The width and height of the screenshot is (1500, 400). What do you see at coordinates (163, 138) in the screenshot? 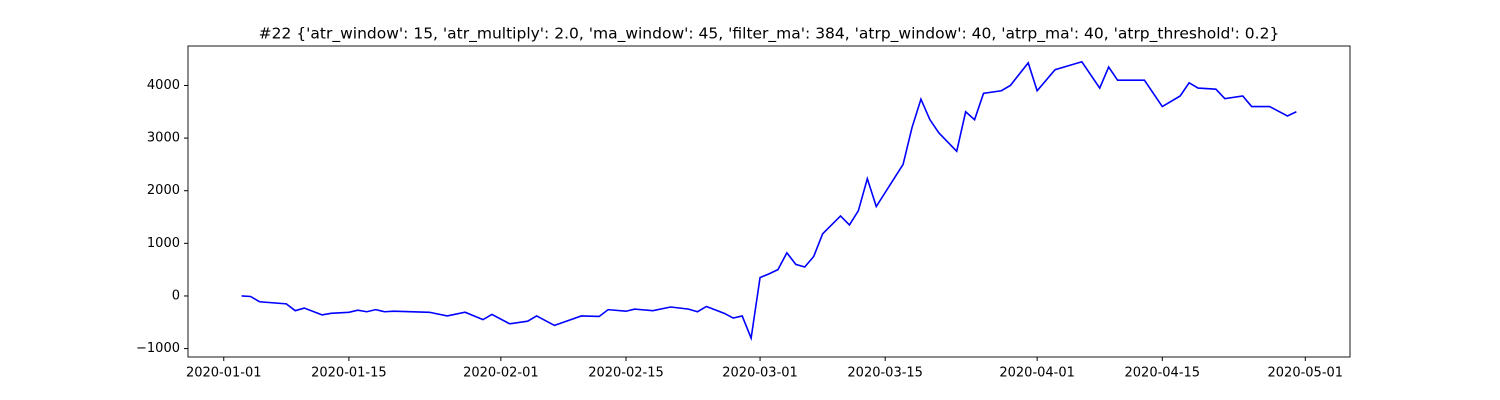
I see `y-tick-label: 3000` at bounding box center [163, 138].